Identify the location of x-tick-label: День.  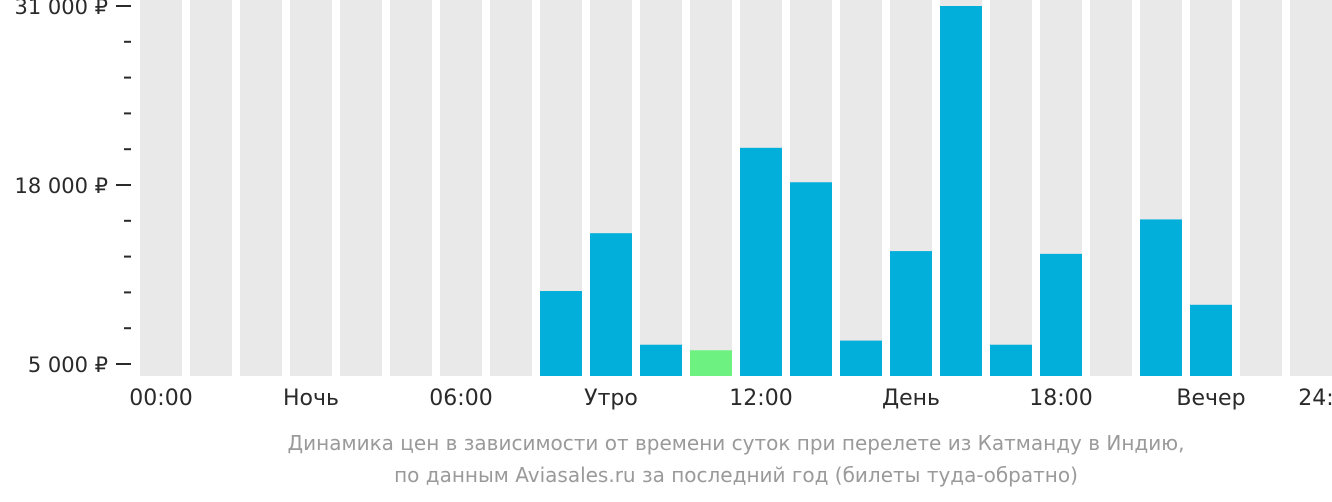
(911, 398).